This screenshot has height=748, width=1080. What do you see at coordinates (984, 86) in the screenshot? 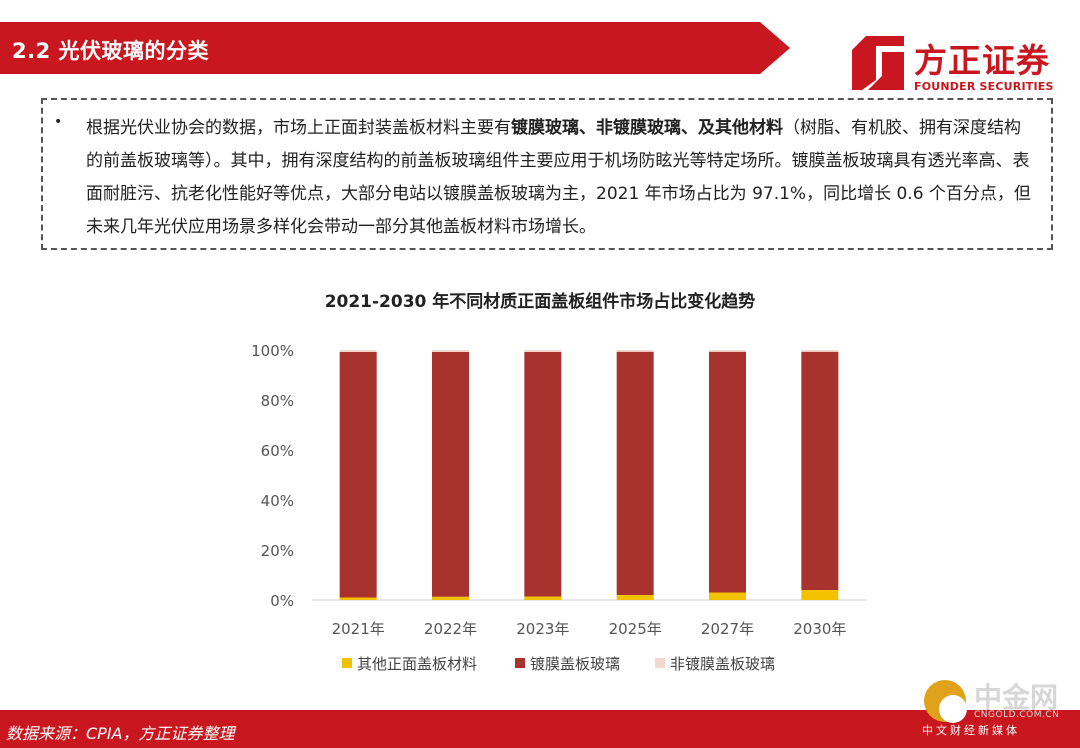
I see `logo-text-en: FOUNDER SECURITIES` at bounding box center [984, 86].